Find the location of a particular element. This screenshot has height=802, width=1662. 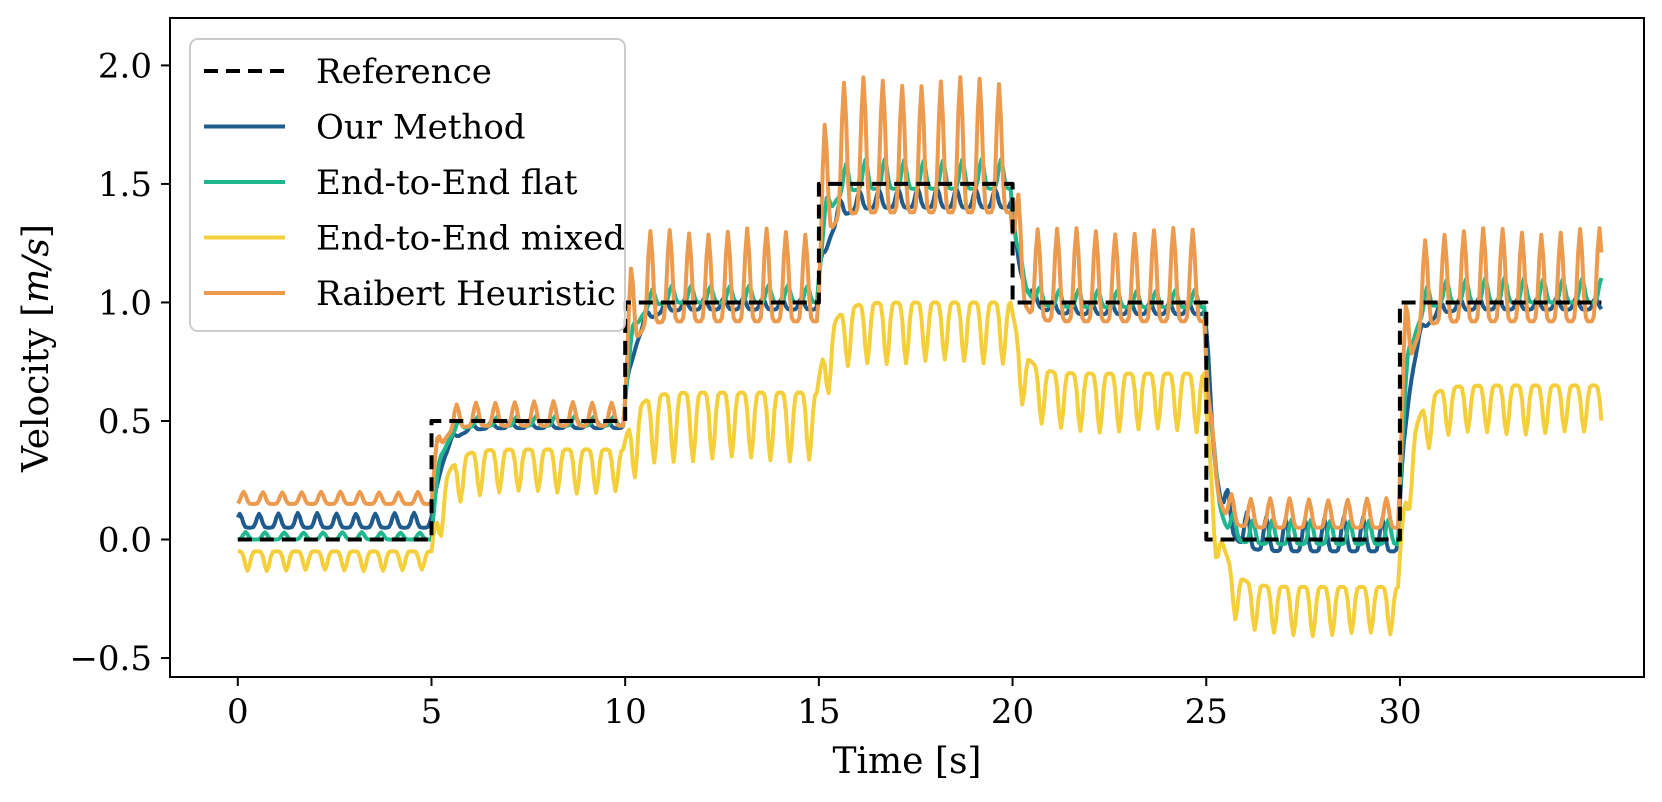

y-tick-label: 0.0 is located at coordinates (125, 541).